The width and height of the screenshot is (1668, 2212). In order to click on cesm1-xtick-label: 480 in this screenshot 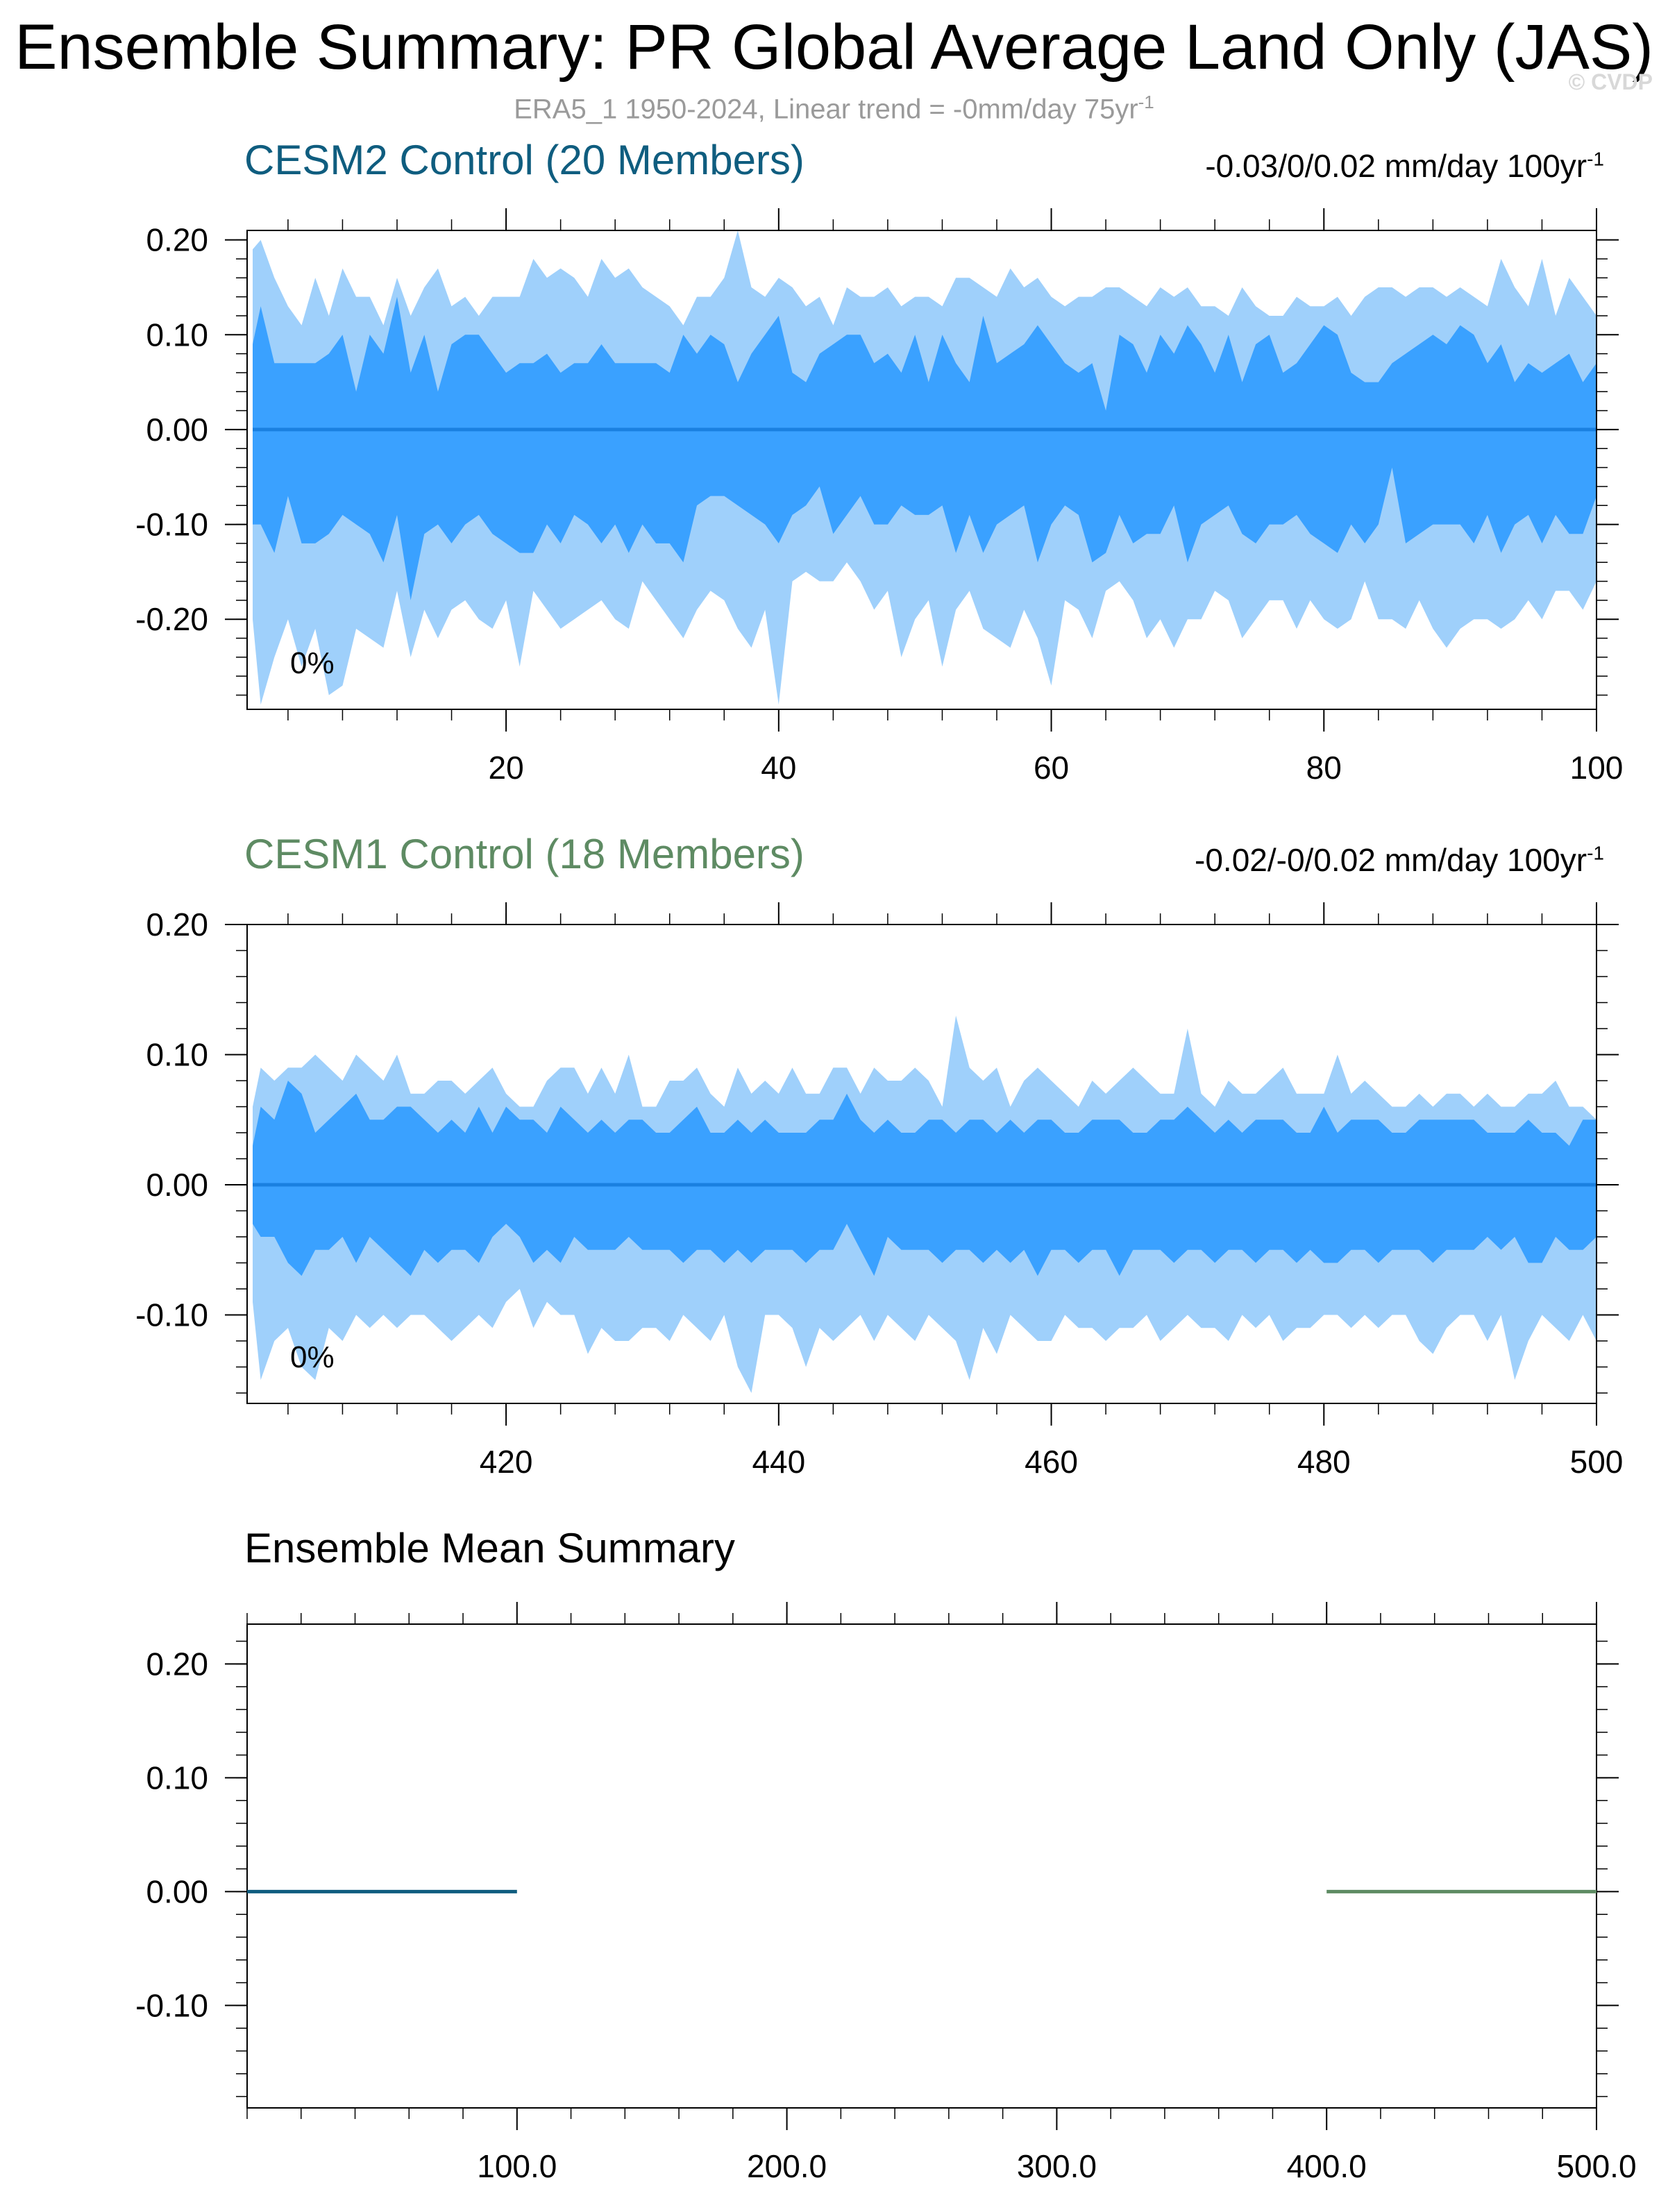, I will do `click(1324, 1462)`.